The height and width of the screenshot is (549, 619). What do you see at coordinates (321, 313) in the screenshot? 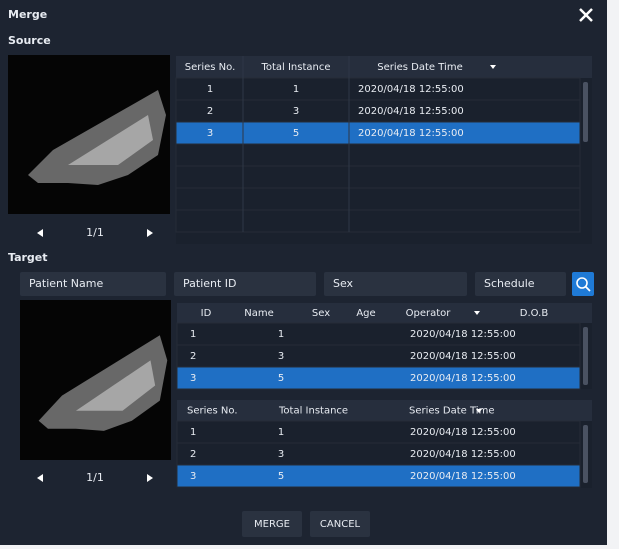
I see `column-header: Sex` at bounding box center [321, 313].